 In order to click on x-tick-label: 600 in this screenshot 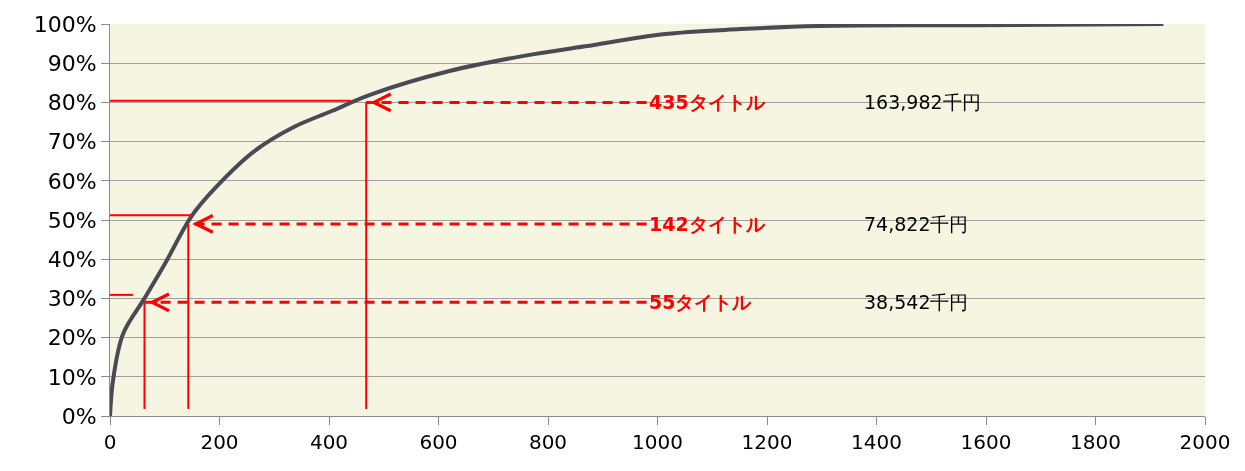, I will do `click(438, 442)`.